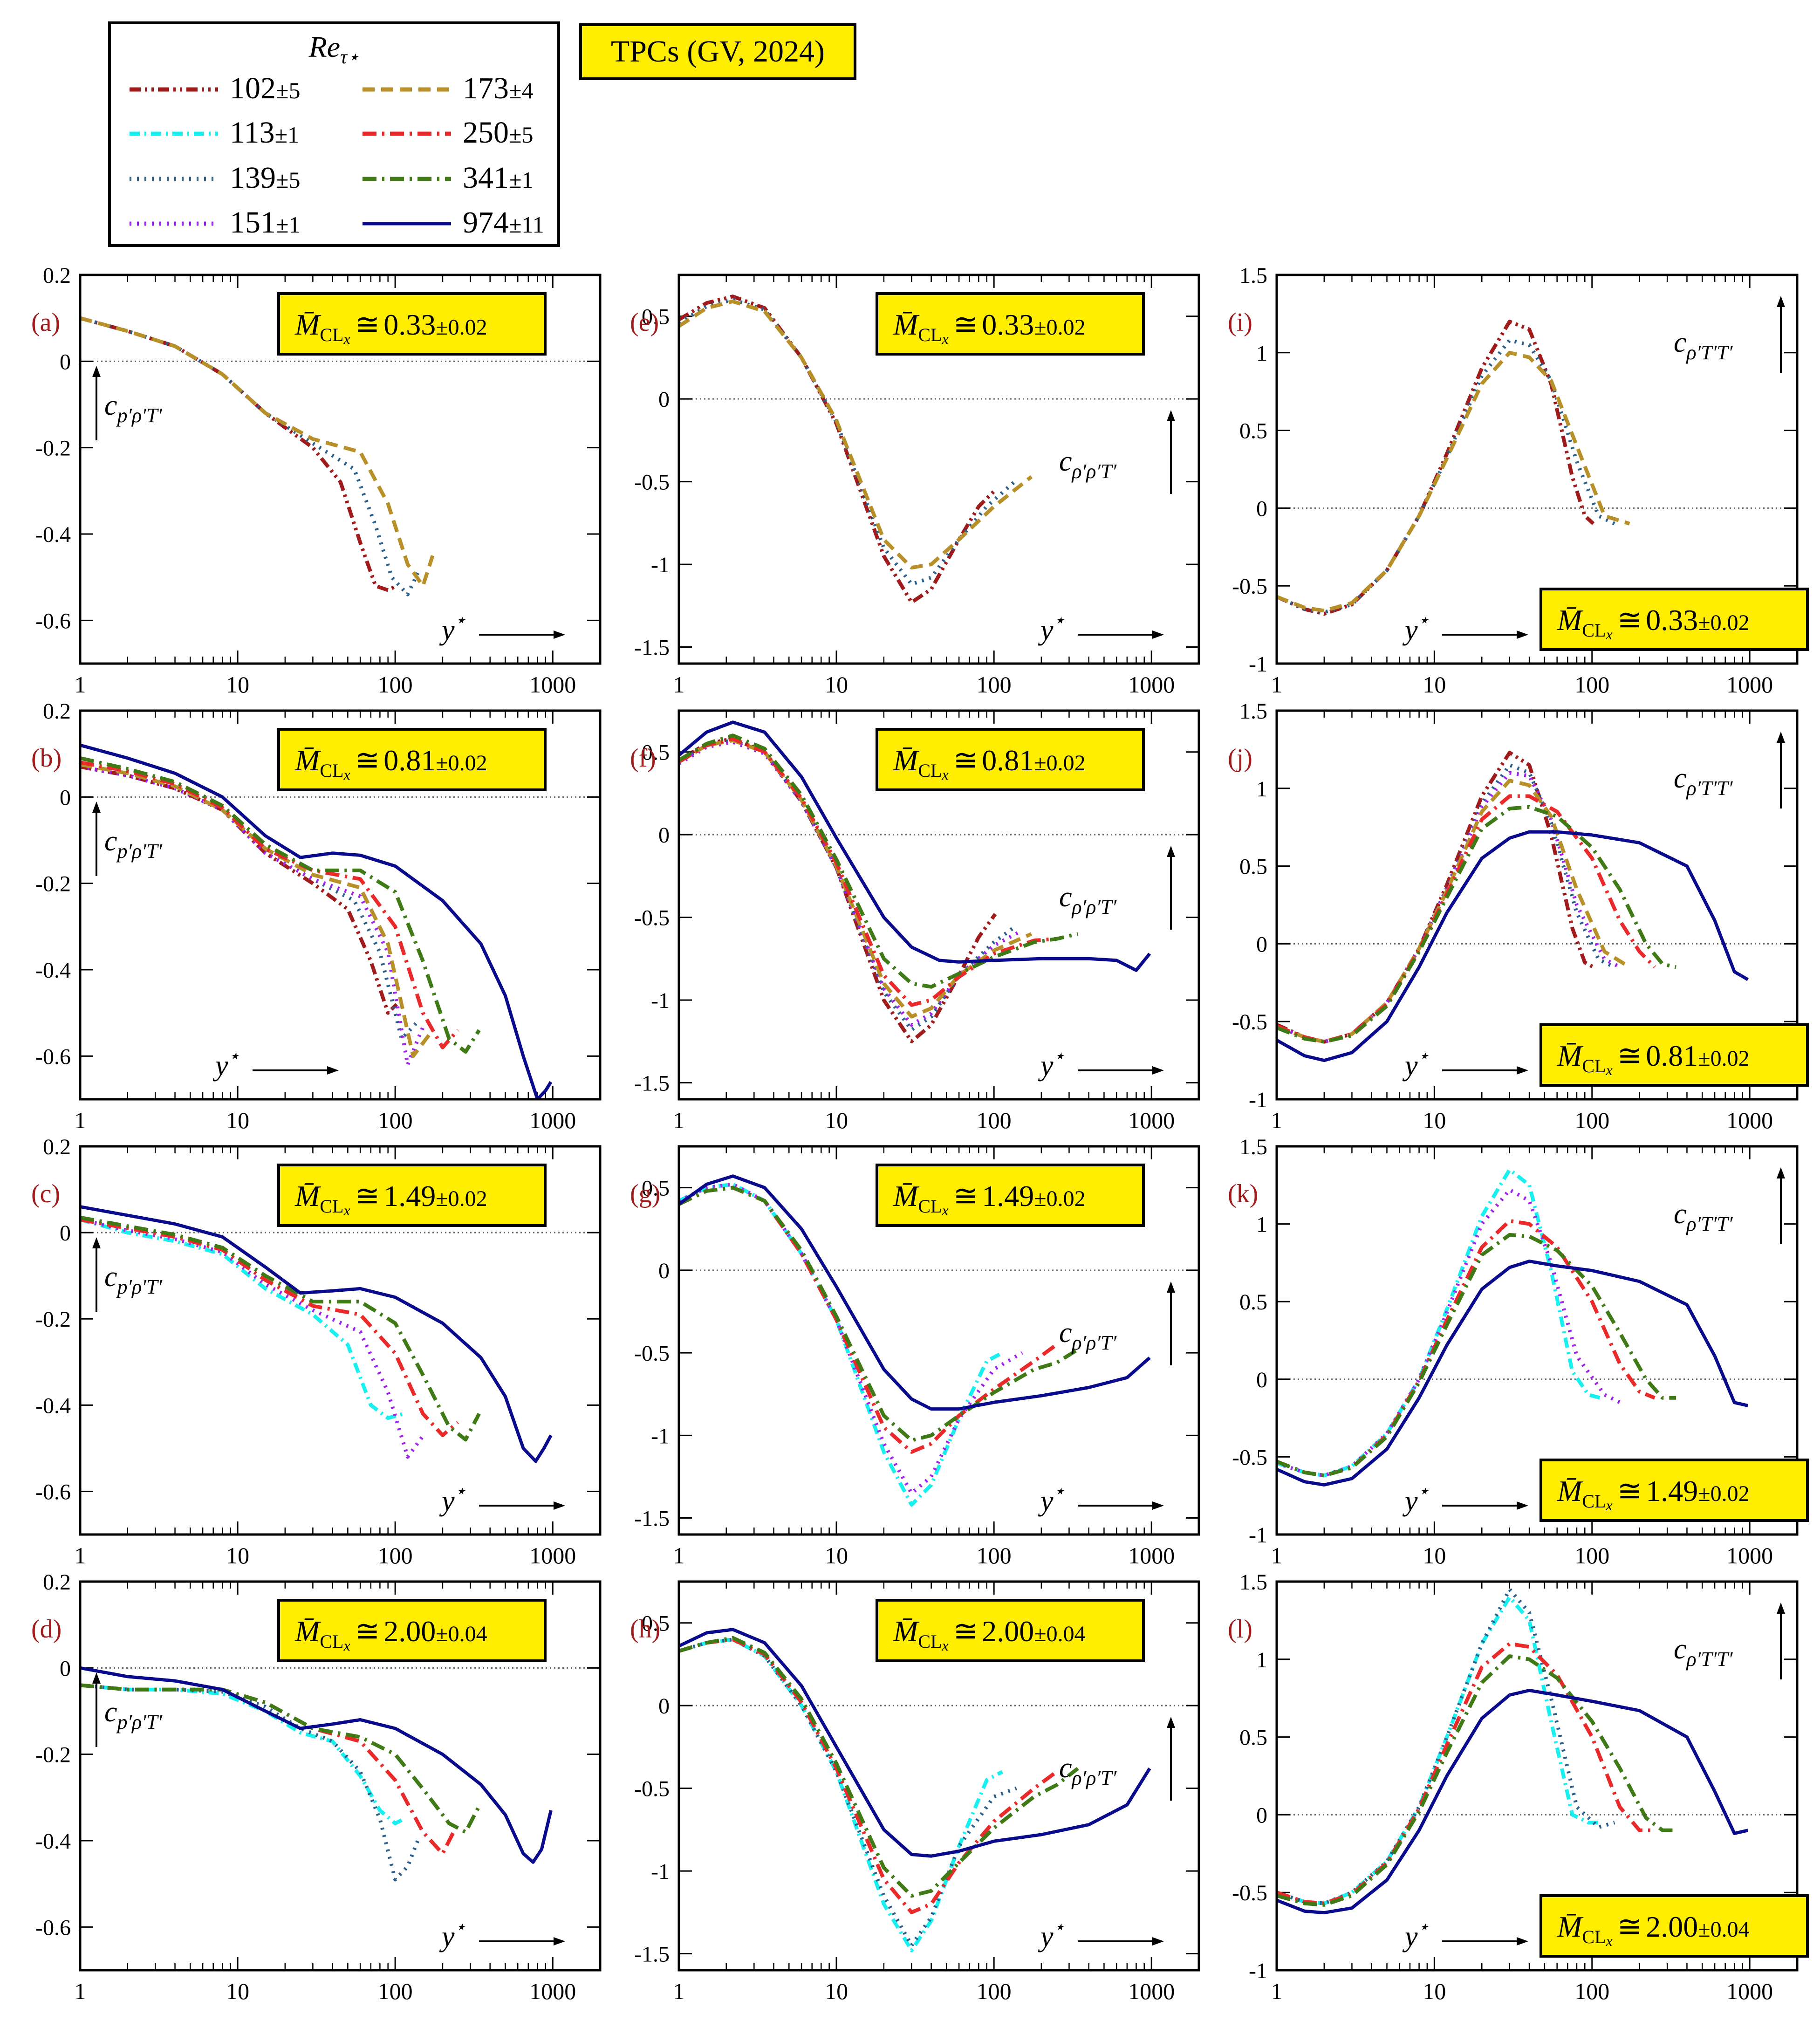  Describe the element at coordinates (45, 1194) in the screenshot. I see `panel-label: (c)` at that location.